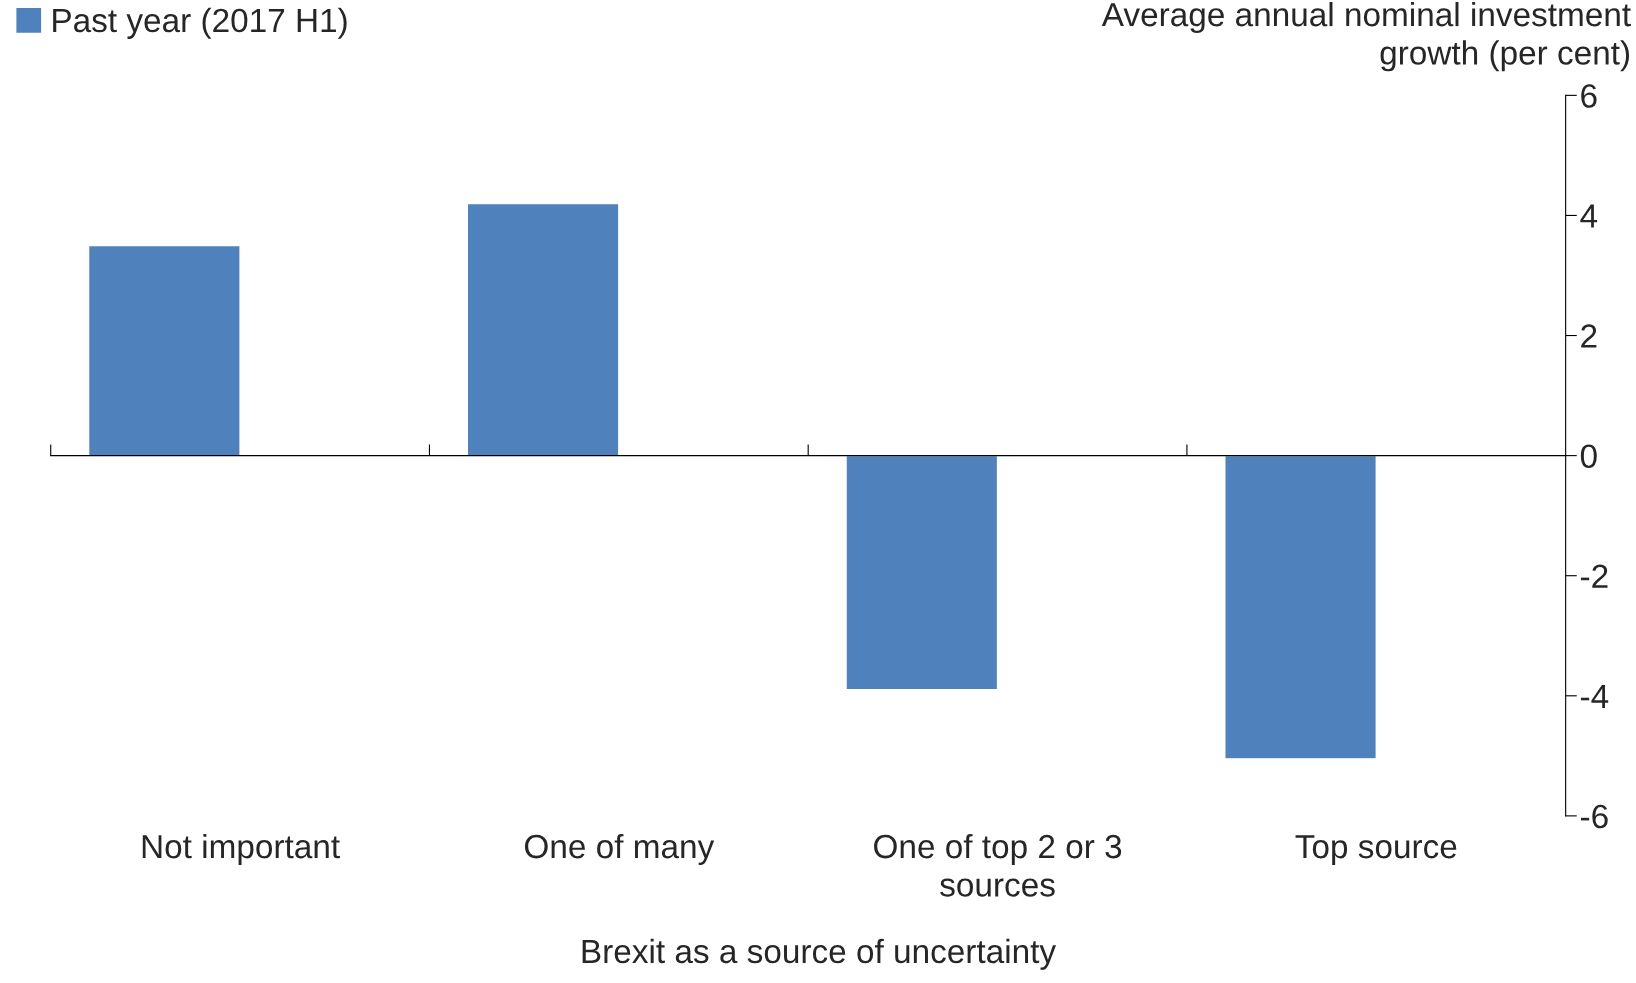 The height and width of the screenshot is (983, 1636). I want to click on x-axis-title: Brexit as a source of uncertainty, so click(819, 954).